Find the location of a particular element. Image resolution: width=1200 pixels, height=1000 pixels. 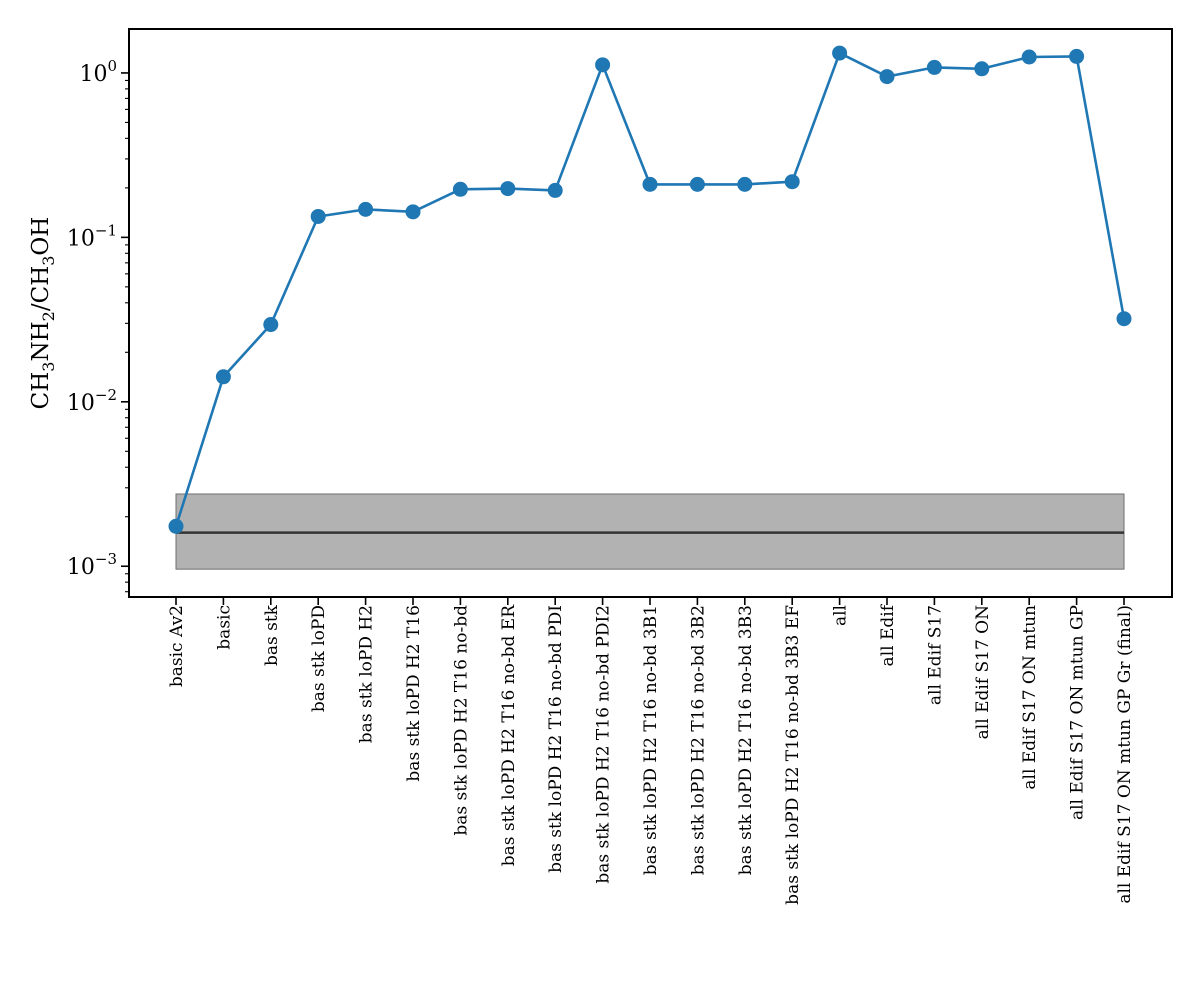

x-tick-label: all Edif S17 ON mtun GP Gr (final) is located at coordinates (1125, 754).